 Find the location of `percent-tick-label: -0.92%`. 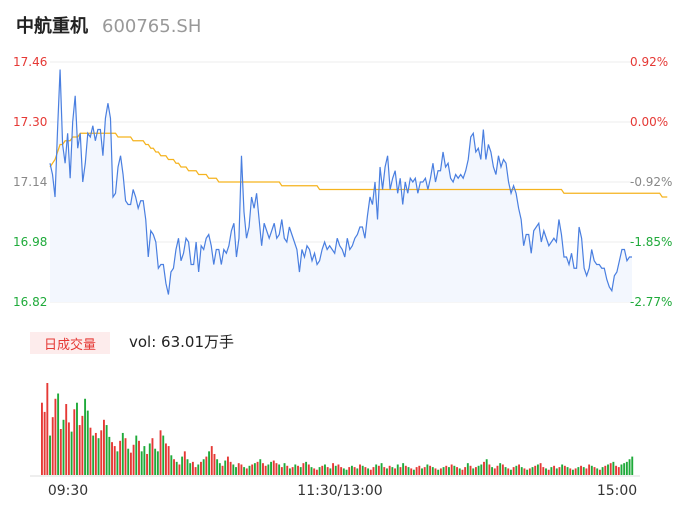

percent-tick-label: -0.92% is located at coordinates (651, 182).